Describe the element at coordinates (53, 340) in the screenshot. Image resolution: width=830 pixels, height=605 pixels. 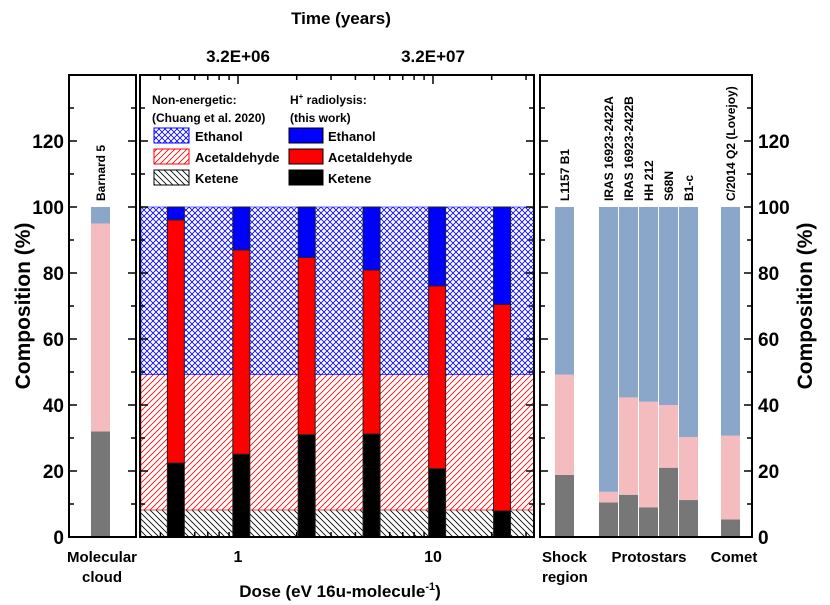
I see `y-tick-label-left: 60` at that location.